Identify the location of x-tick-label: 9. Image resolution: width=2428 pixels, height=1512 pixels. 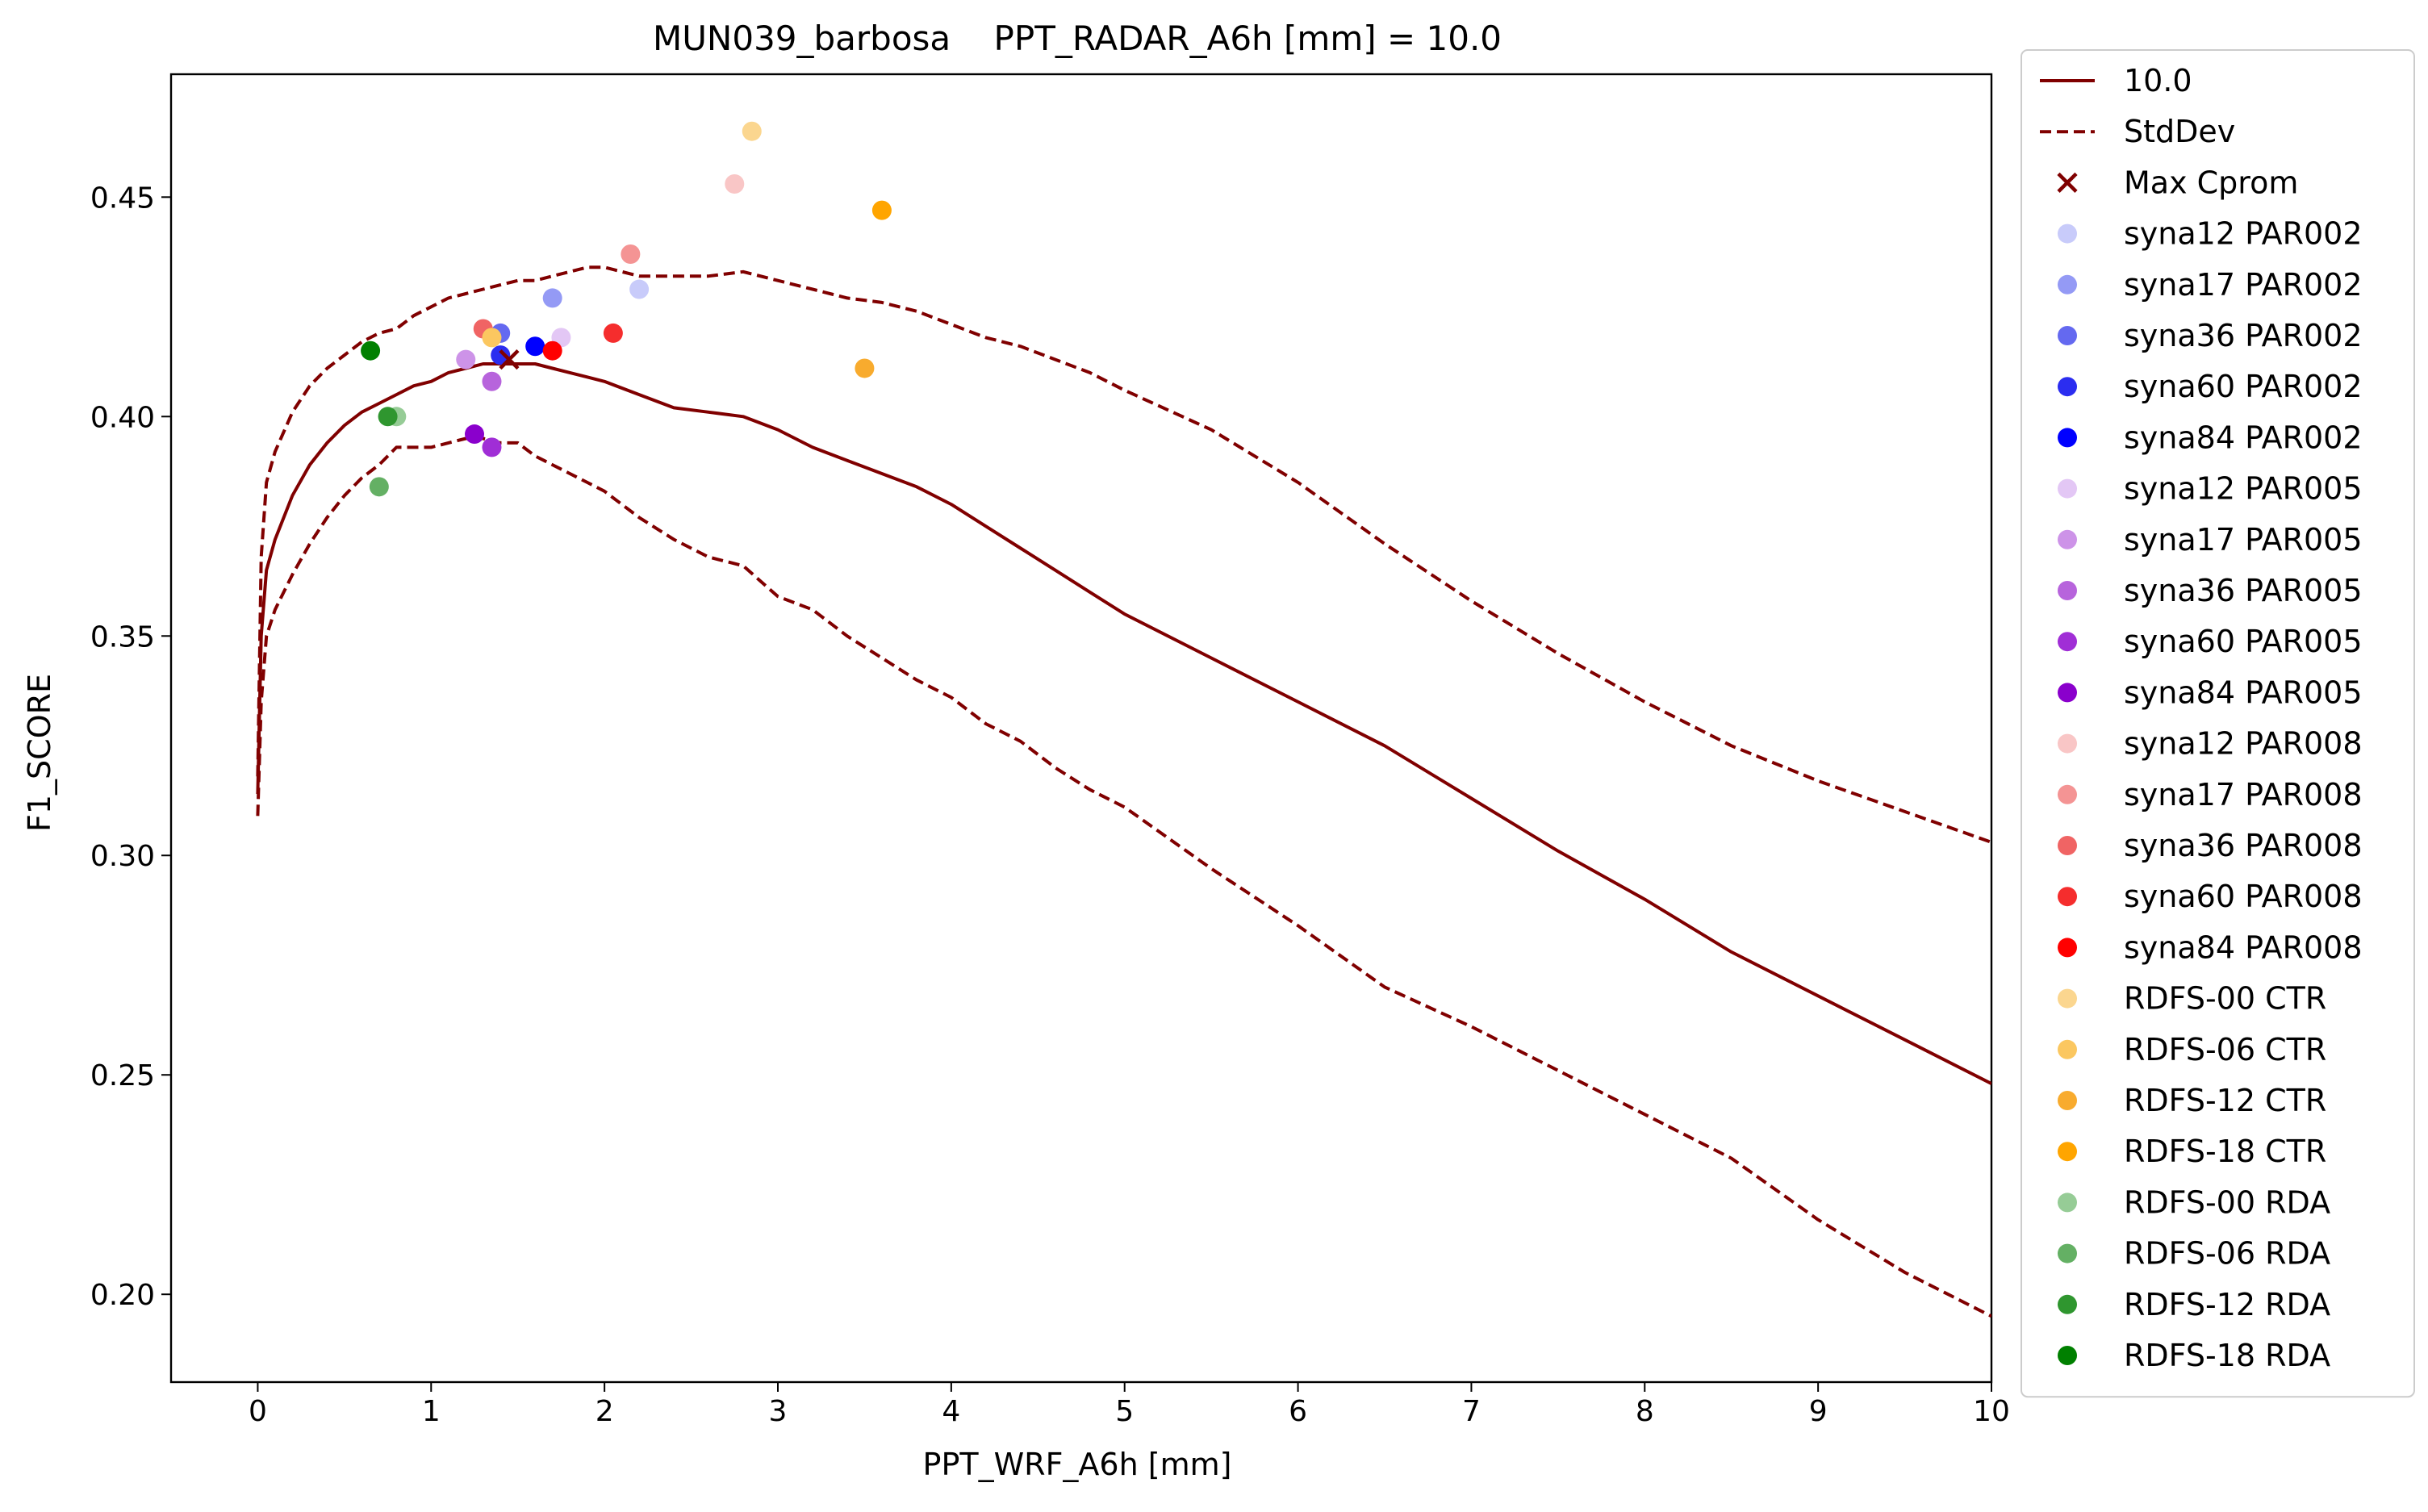
(1819, 1411).